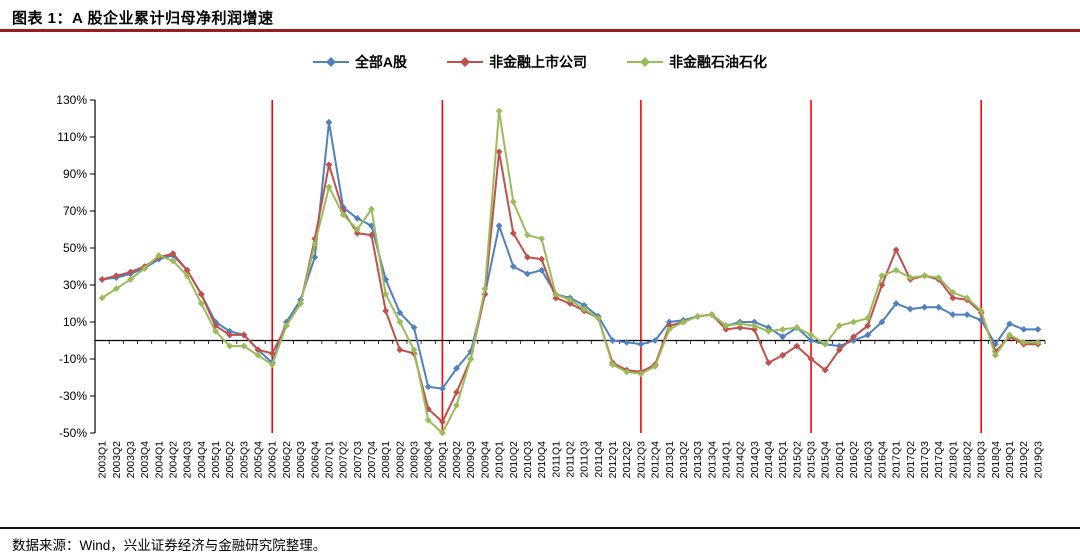 The height and width of the screenshot is (559, 1080). What do you see at coordinates (117, 460) in the screenshot?
I see `x-tick-label: 2003Q2` at bounding box center [117, 460].